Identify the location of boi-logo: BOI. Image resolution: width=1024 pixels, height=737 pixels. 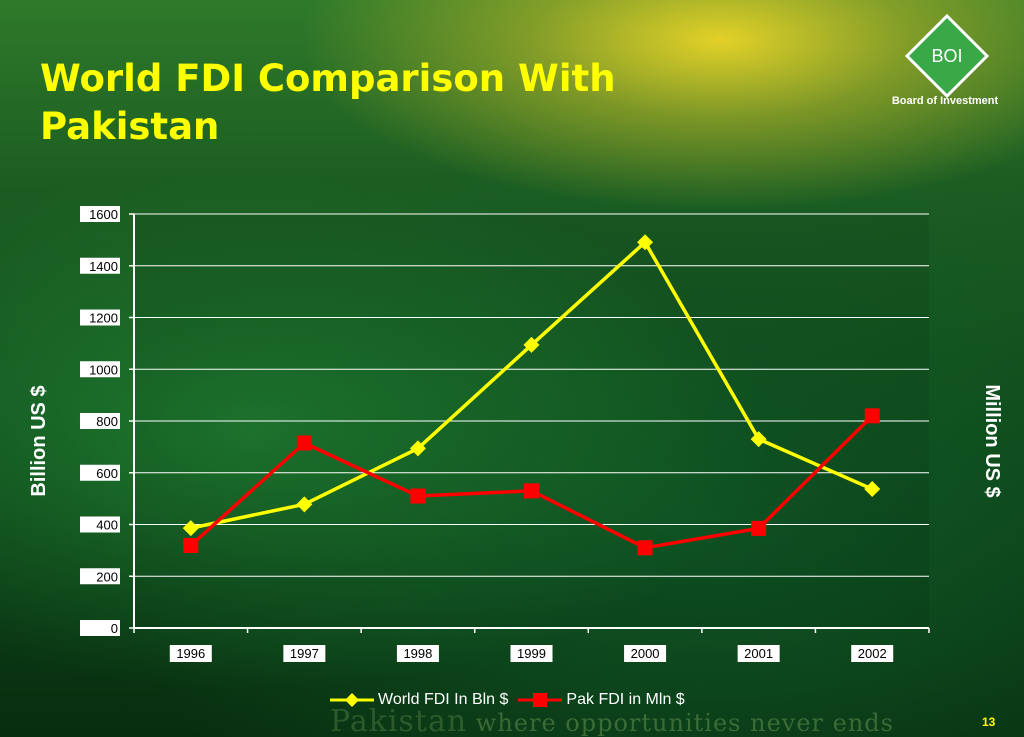
(947, 56).